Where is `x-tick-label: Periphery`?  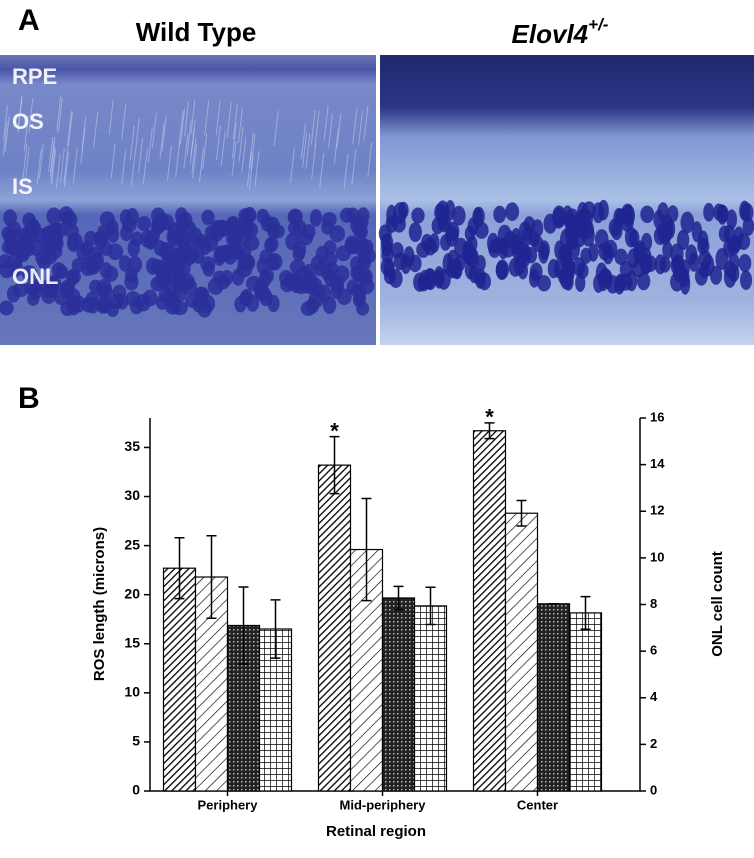 x-tick-label: Periphery is located at coordinates (228, 804).